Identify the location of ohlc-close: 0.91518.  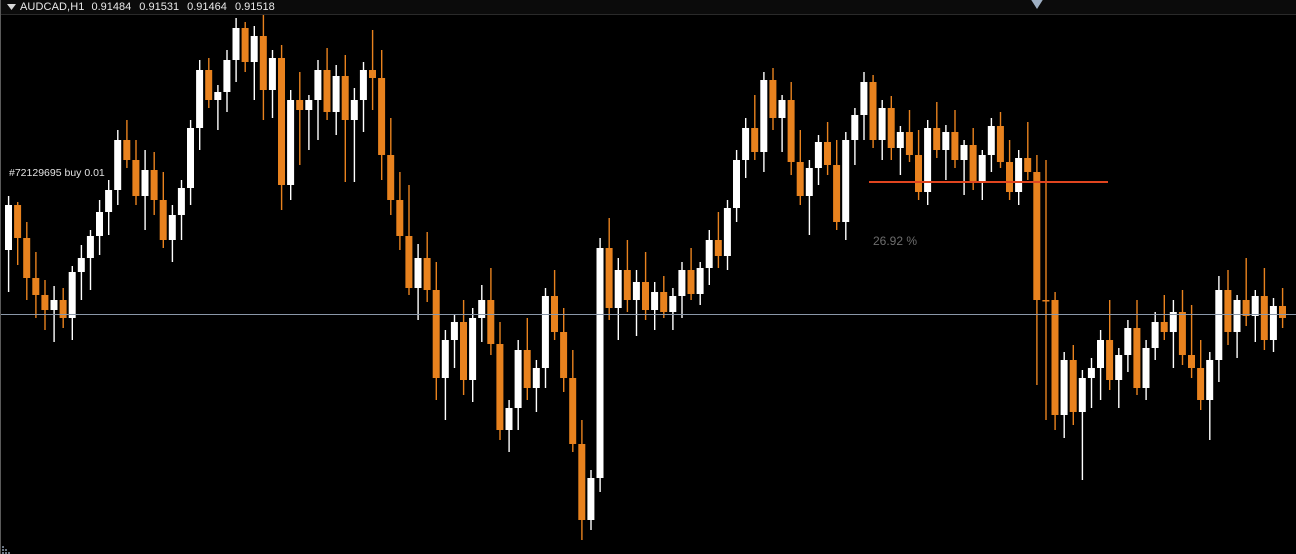
(254, 6).